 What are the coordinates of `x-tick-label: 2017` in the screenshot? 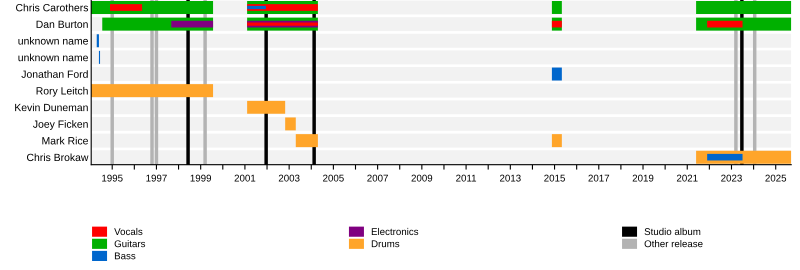 It's located at (599, 178).